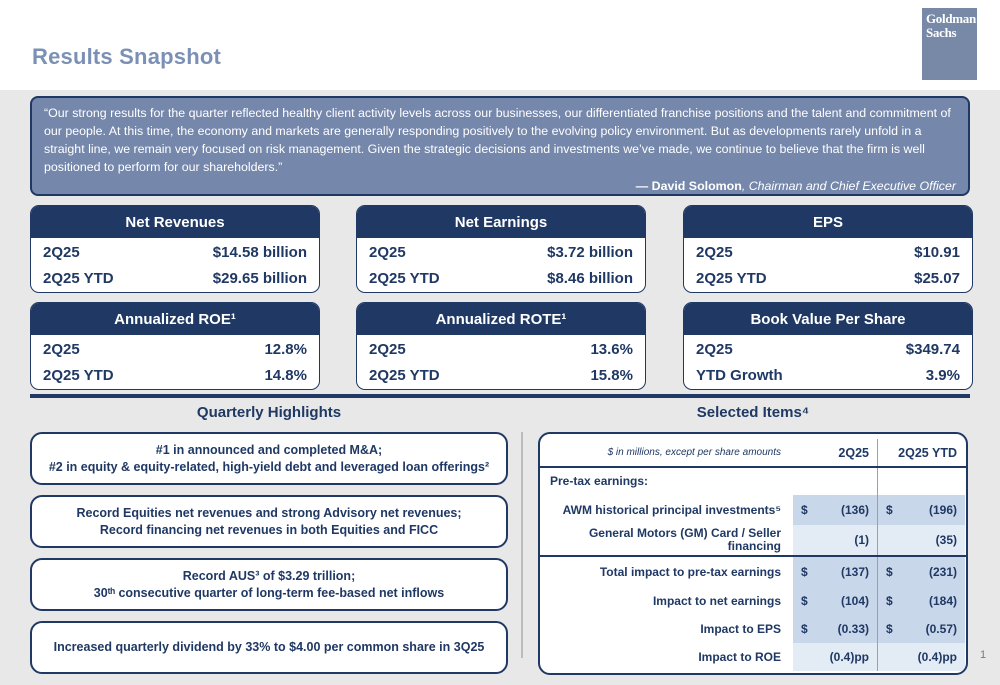  I want to click on table-cell-value: (137), so click(854, 572).